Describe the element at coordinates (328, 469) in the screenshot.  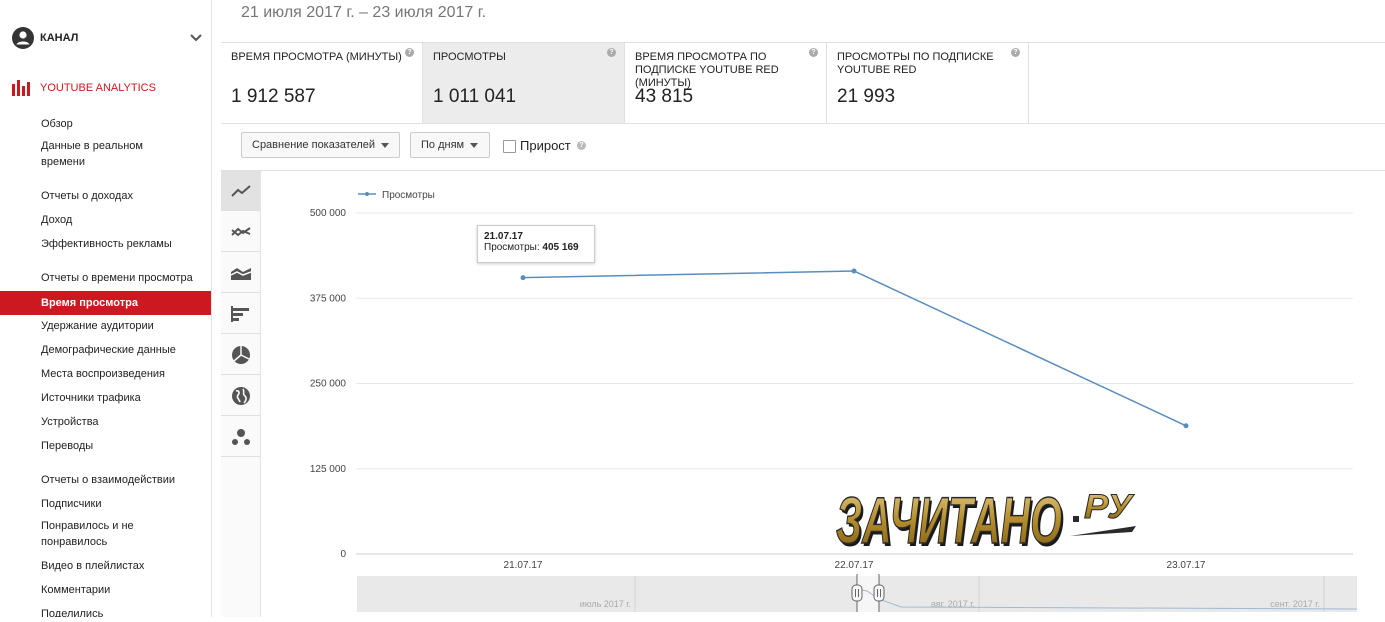
I see `y-tick-label: 125 000` at that location.